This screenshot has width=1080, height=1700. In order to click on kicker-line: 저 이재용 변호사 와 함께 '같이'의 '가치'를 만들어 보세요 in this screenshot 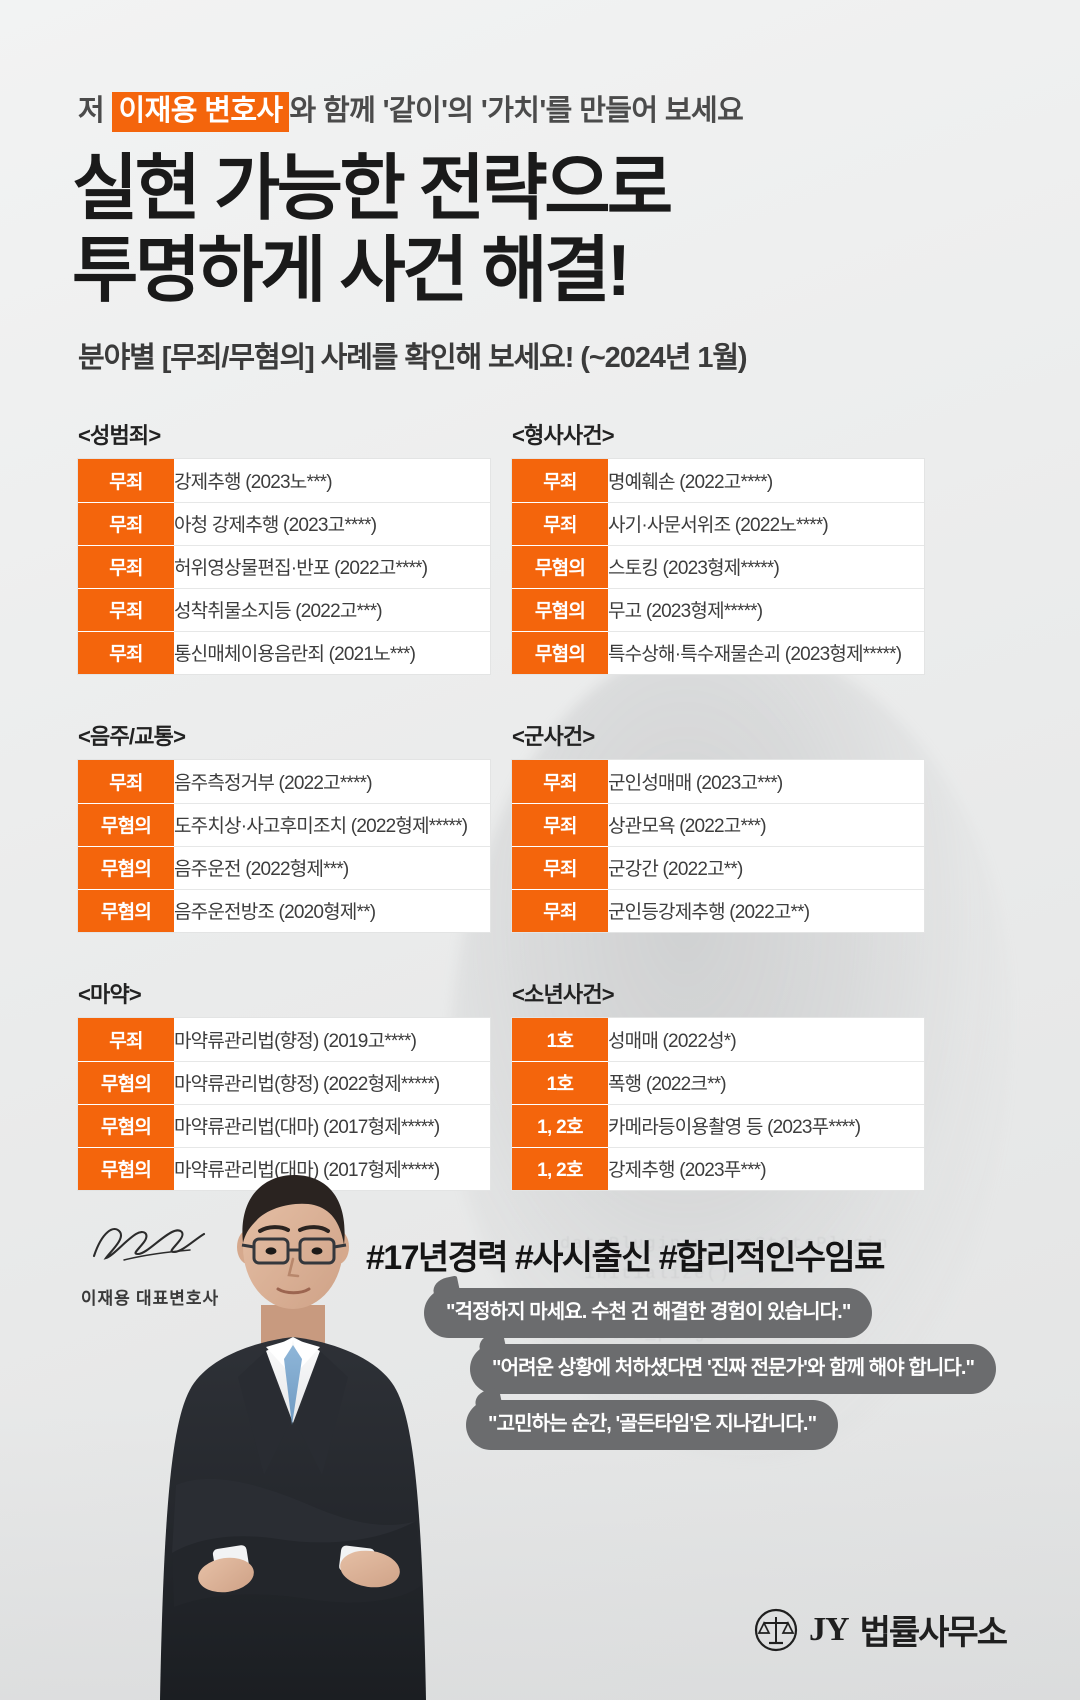, I will do `click(411, 112)`.